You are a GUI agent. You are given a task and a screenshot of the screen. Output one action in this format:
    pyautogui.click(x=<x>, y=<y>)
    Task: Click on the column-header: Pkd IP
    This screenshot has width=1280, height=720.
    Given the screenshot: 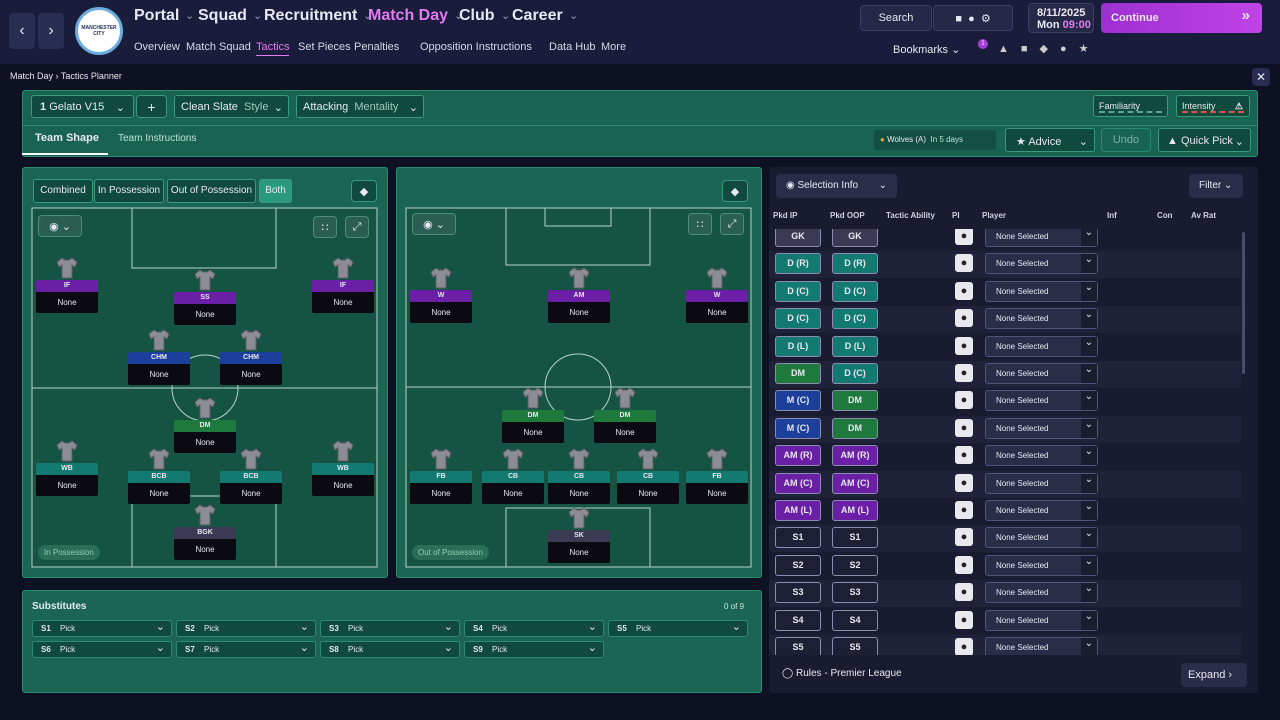 What is the action you would take?
    pyautogui.click(x=785, y=215)
    